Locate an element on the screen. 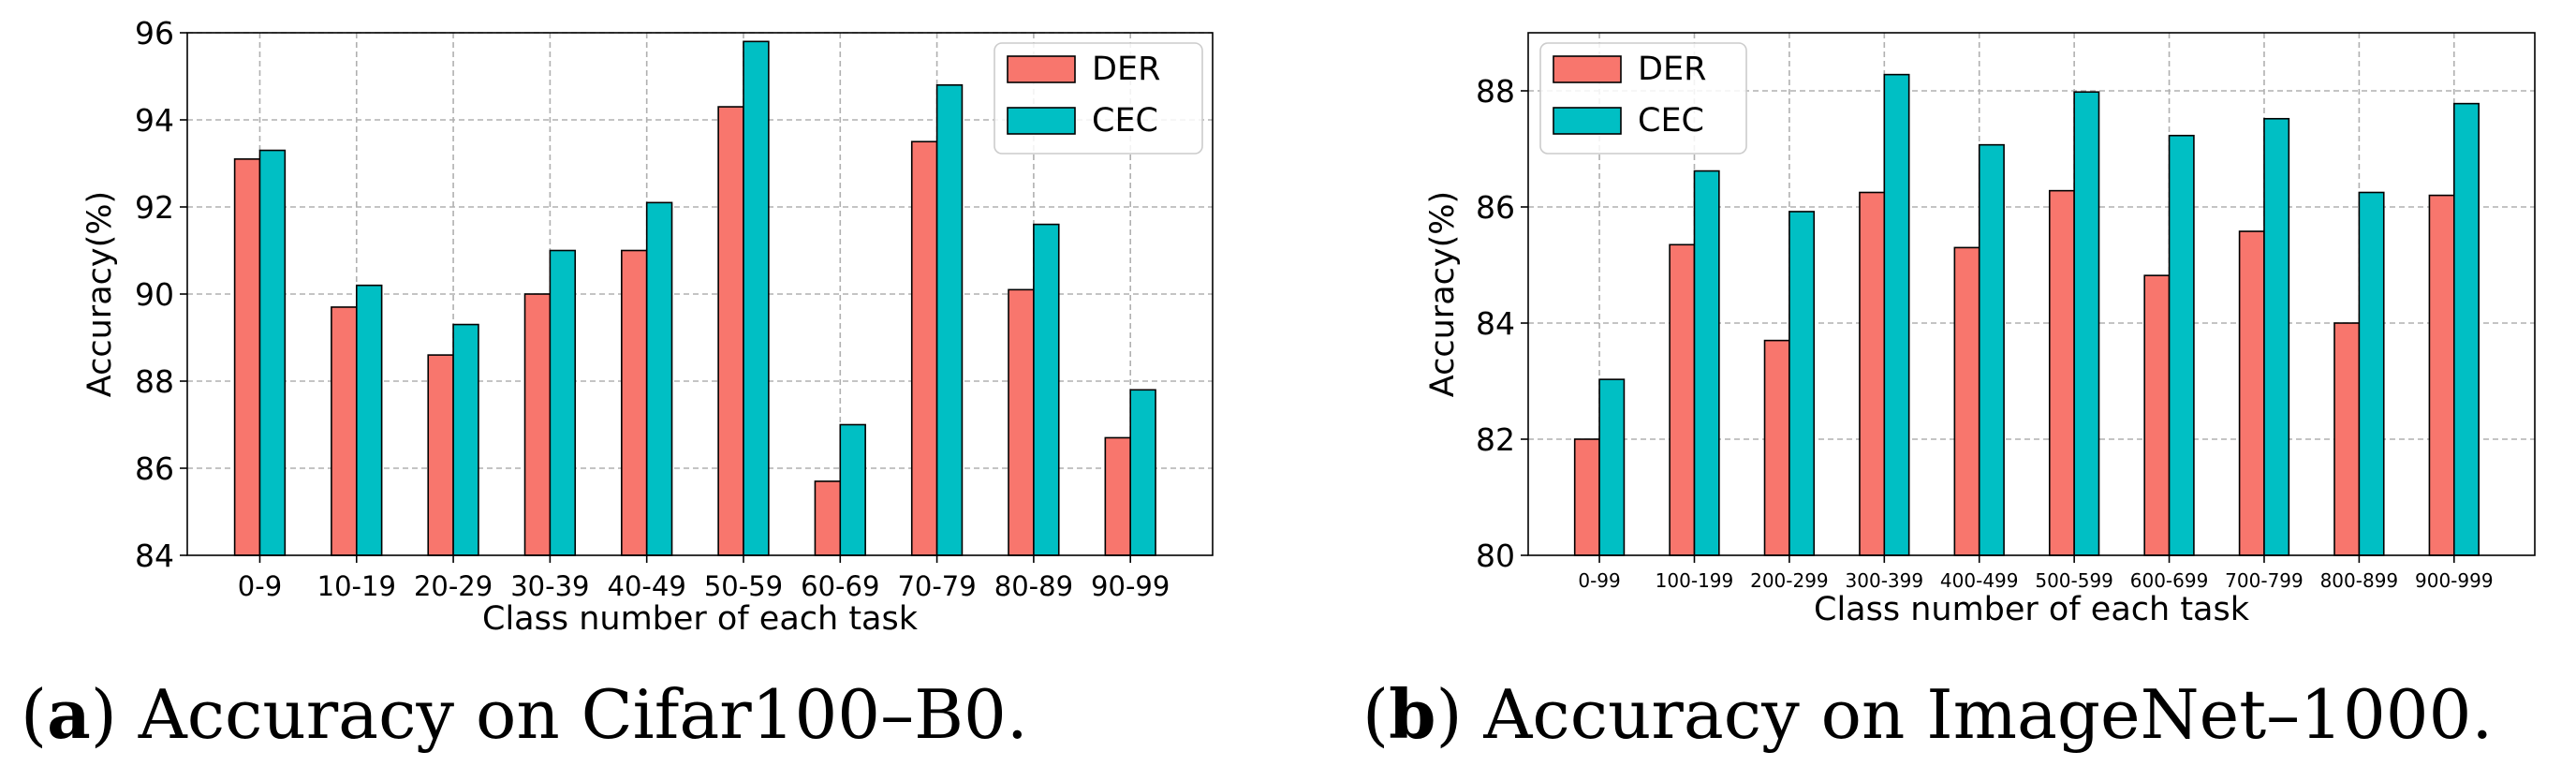 This screenshot has width=2576, height=781. caption-label: b is located at coordinates (1412, 714).